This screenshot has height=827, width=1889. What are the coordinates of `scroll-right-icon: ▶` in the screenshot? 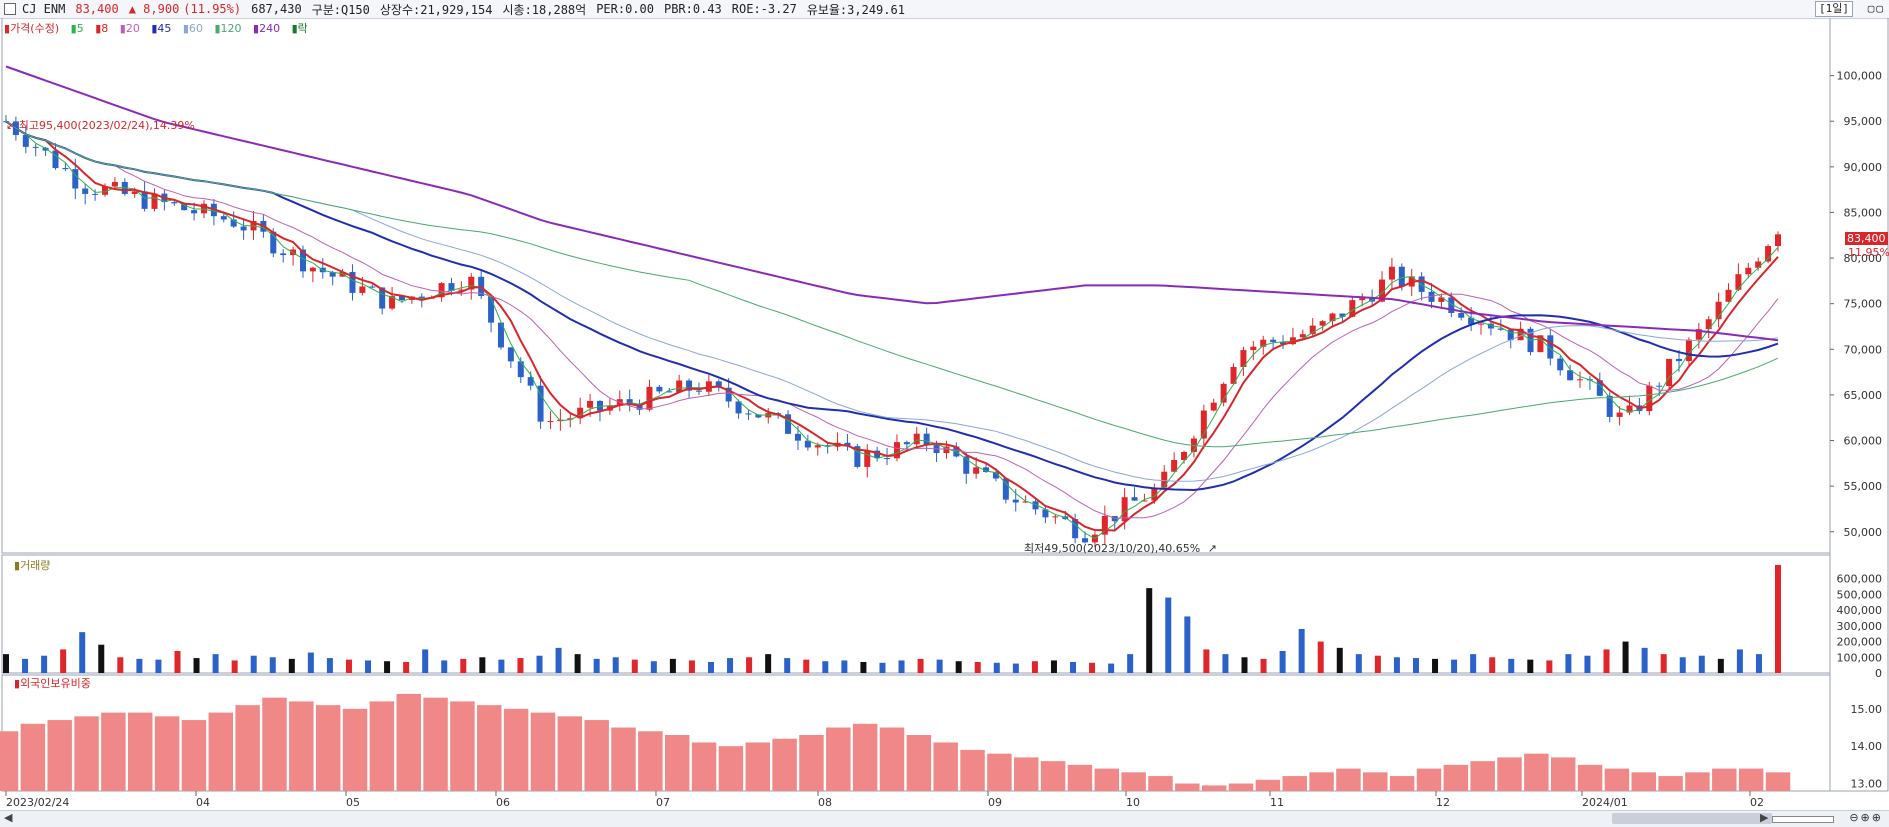 It's located at (1764, 817).